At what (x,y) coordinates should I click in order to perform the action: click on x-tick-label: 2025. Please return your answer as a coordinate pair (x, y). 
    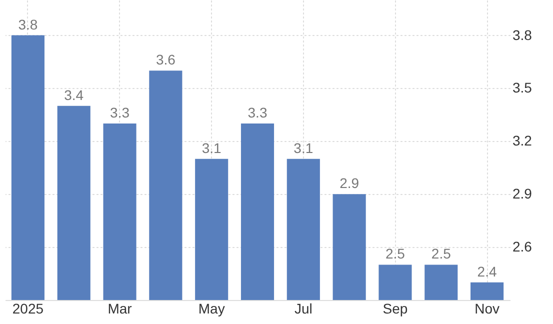
    Looking at the image, I should click on (28, 308).